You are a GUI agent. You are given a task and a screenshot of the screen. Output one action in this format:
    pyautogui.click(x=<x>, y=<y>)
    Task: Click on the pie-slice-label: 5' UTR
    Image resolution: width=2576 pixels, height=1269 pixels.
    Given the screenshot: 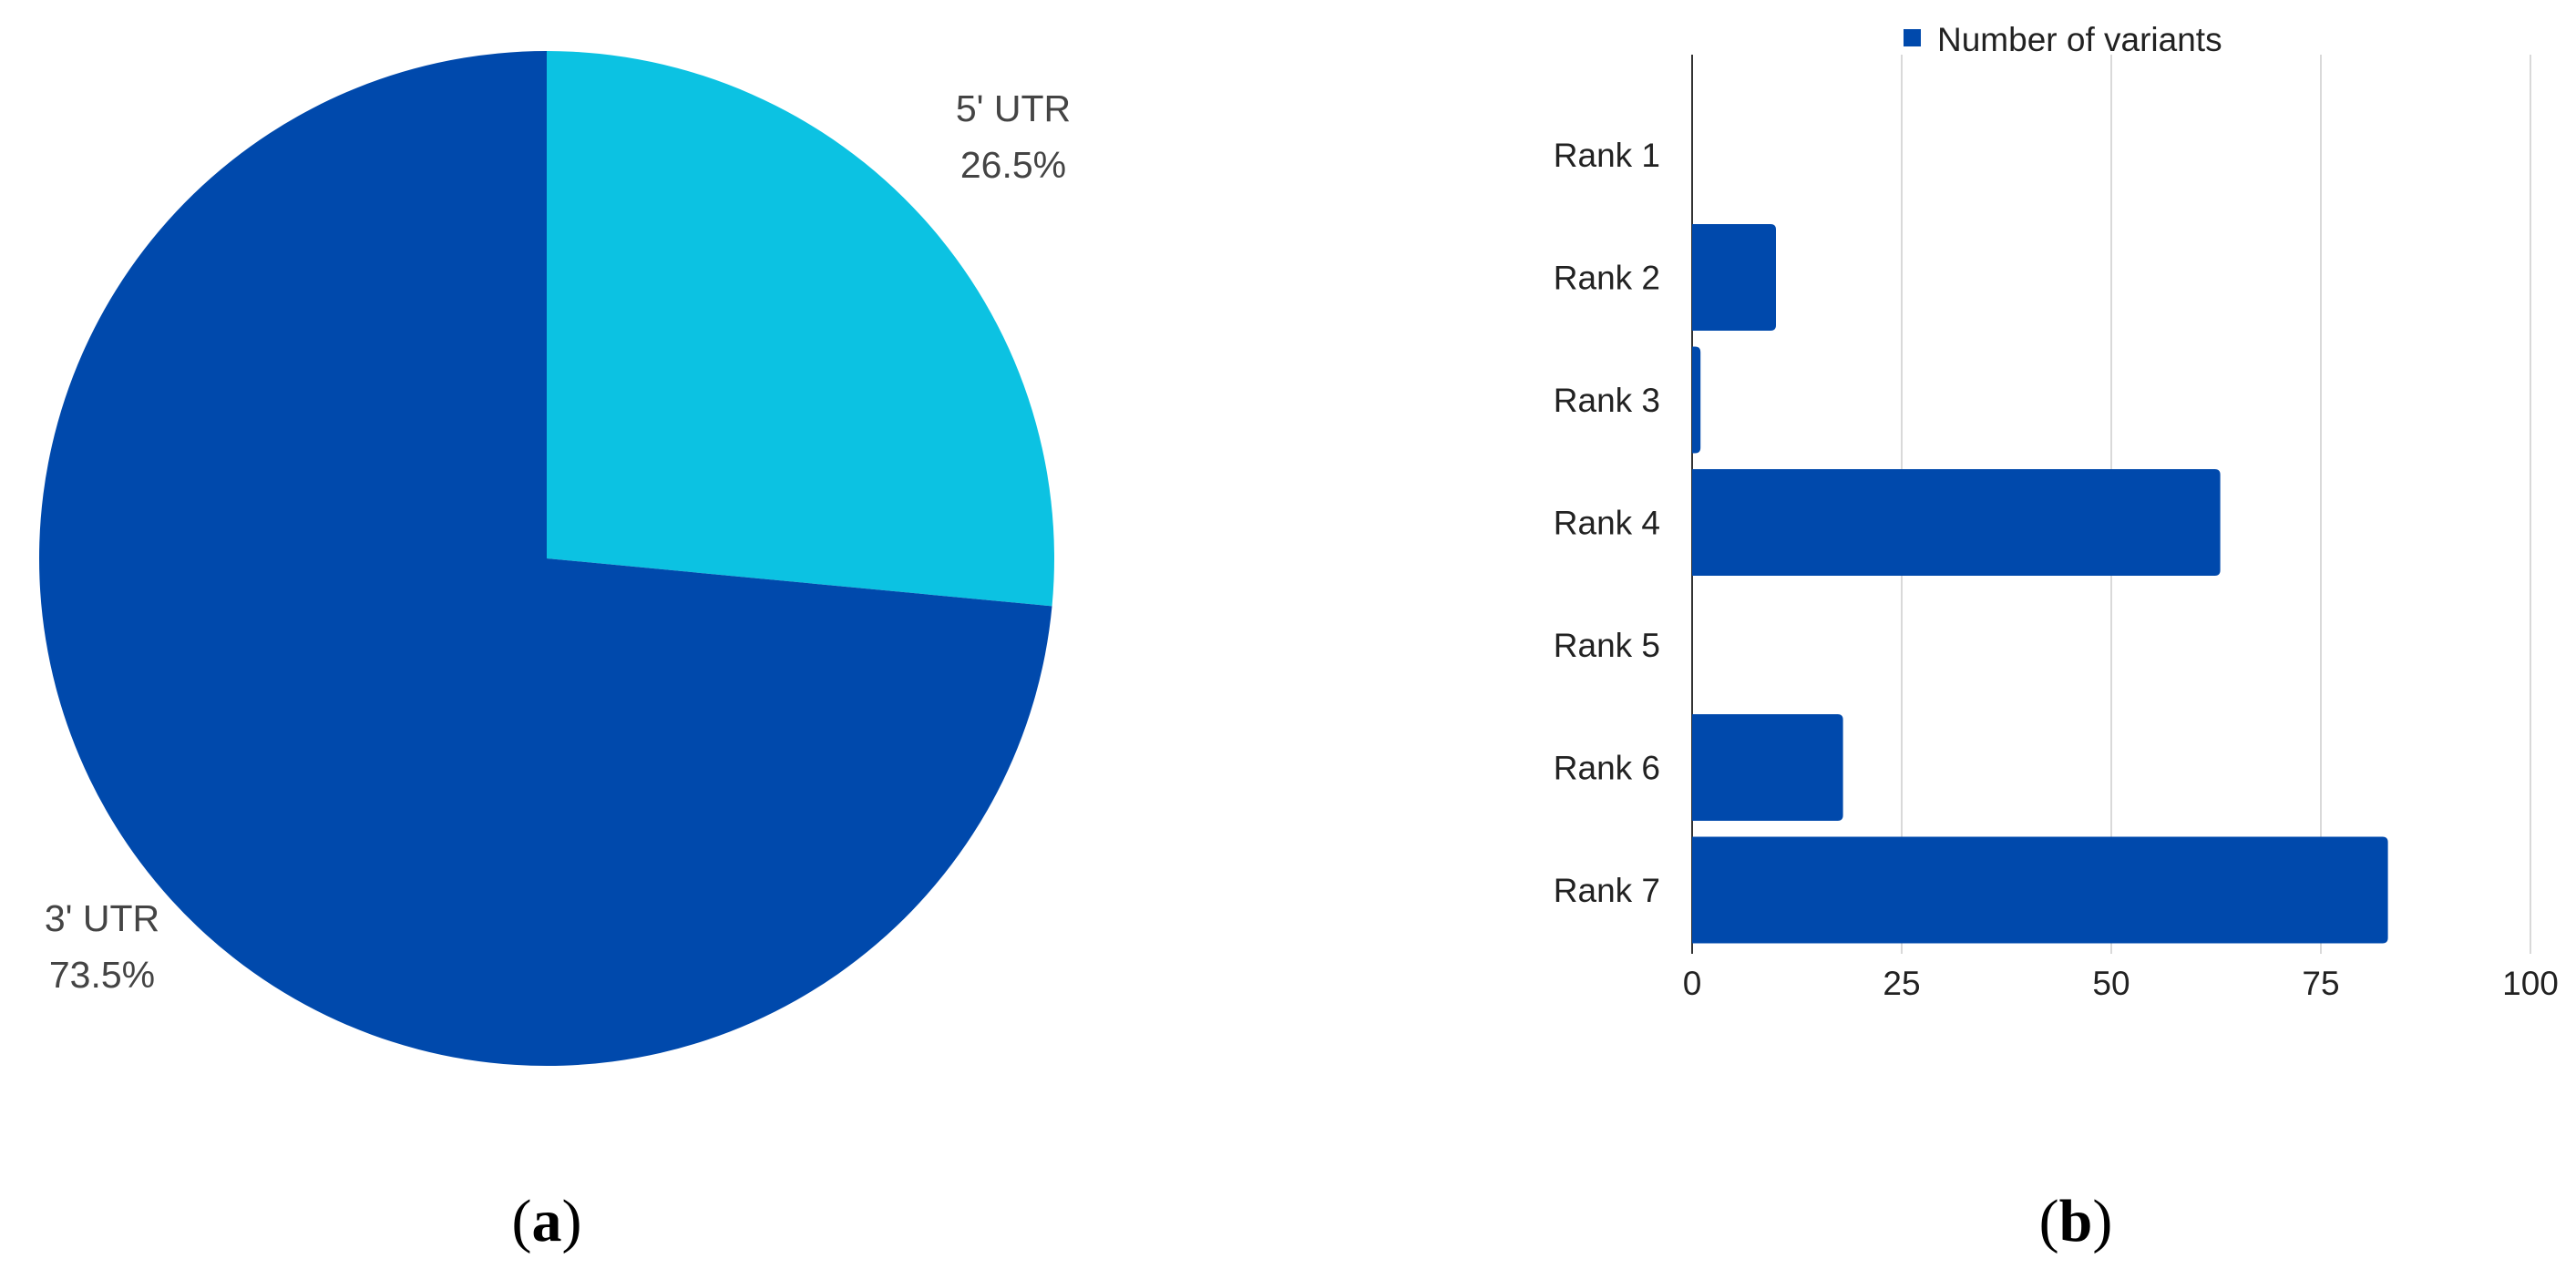 What is the action you would take?
    pyautogui.click(x=1013, y=108)
    